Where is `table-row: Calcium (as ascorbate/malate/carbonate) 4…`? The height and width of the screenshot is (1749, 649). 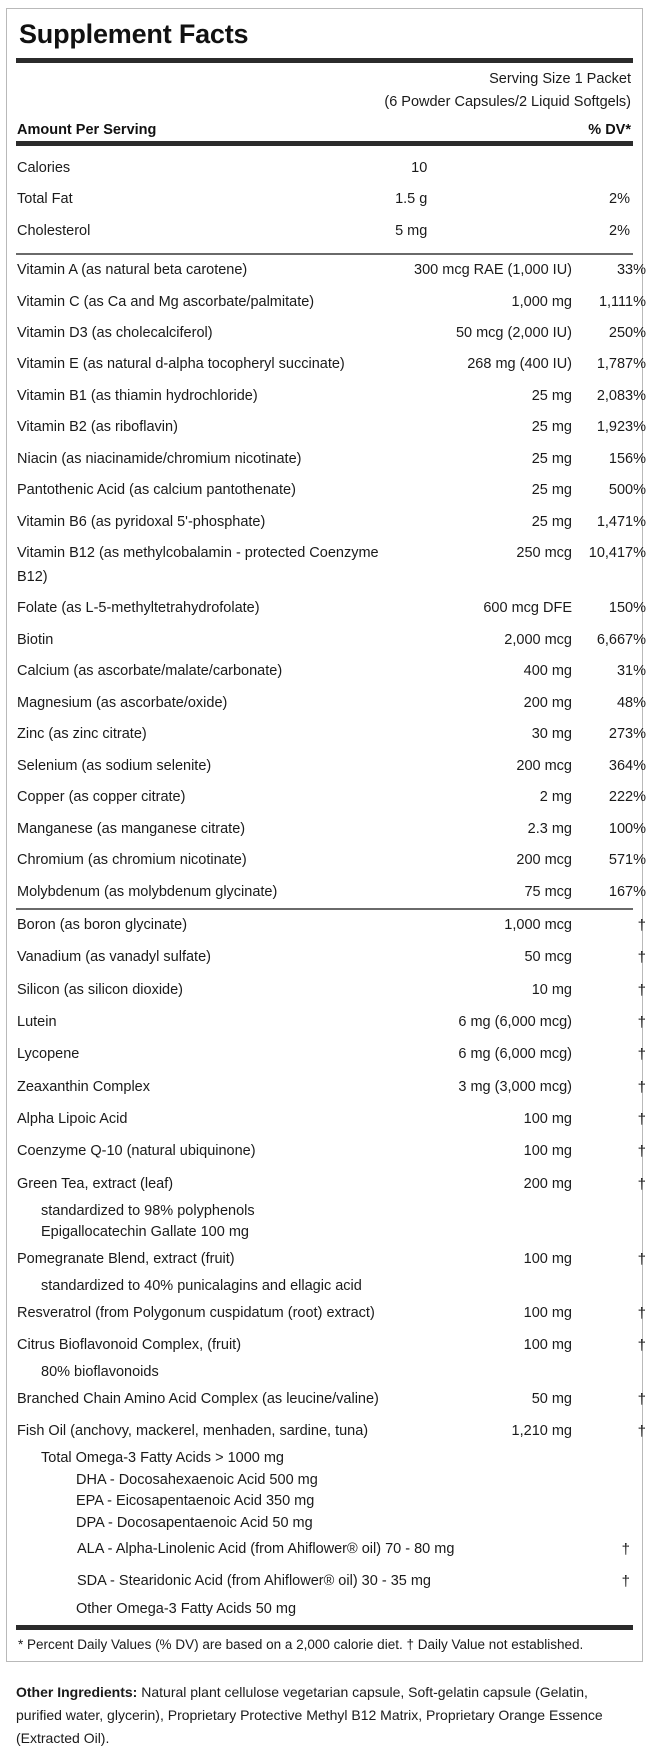
table-row: Calcium (as ascorbate/malate/carbonate) 4… is located at coordinates (332, 671).